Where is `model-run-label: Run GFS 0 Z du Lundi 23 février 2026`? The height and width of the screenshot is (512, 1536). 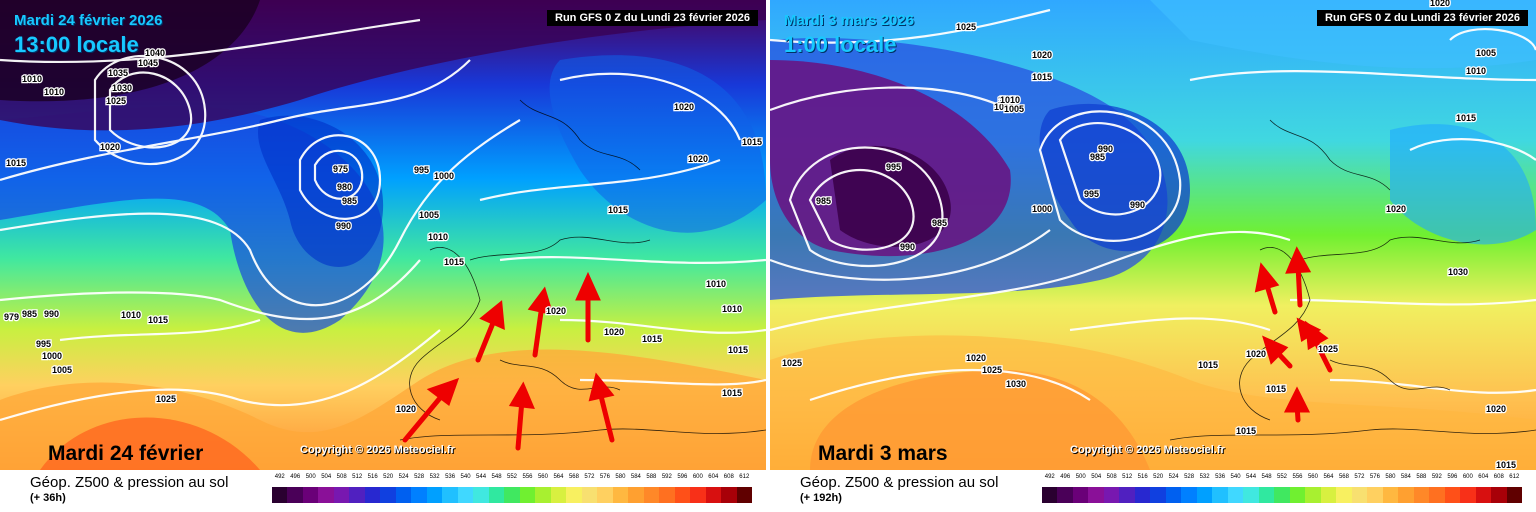 model-run-label: Run GFS 0 Z du Lundi 23 février 2026 is located at coordinates (652, 18).